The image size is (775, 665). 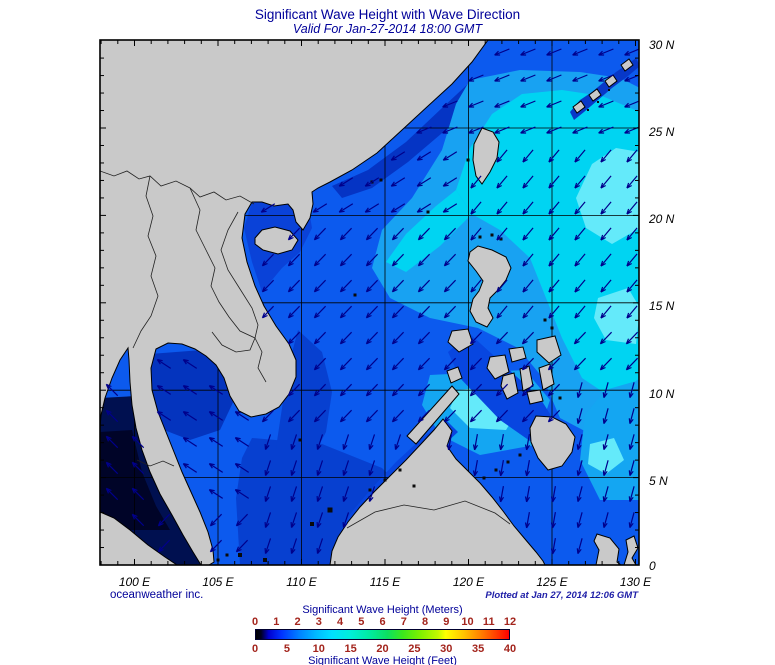 What do you see at coordinates (498, 367) in the screenshot?
I see `land-panay` at bounding box center [498, 367].